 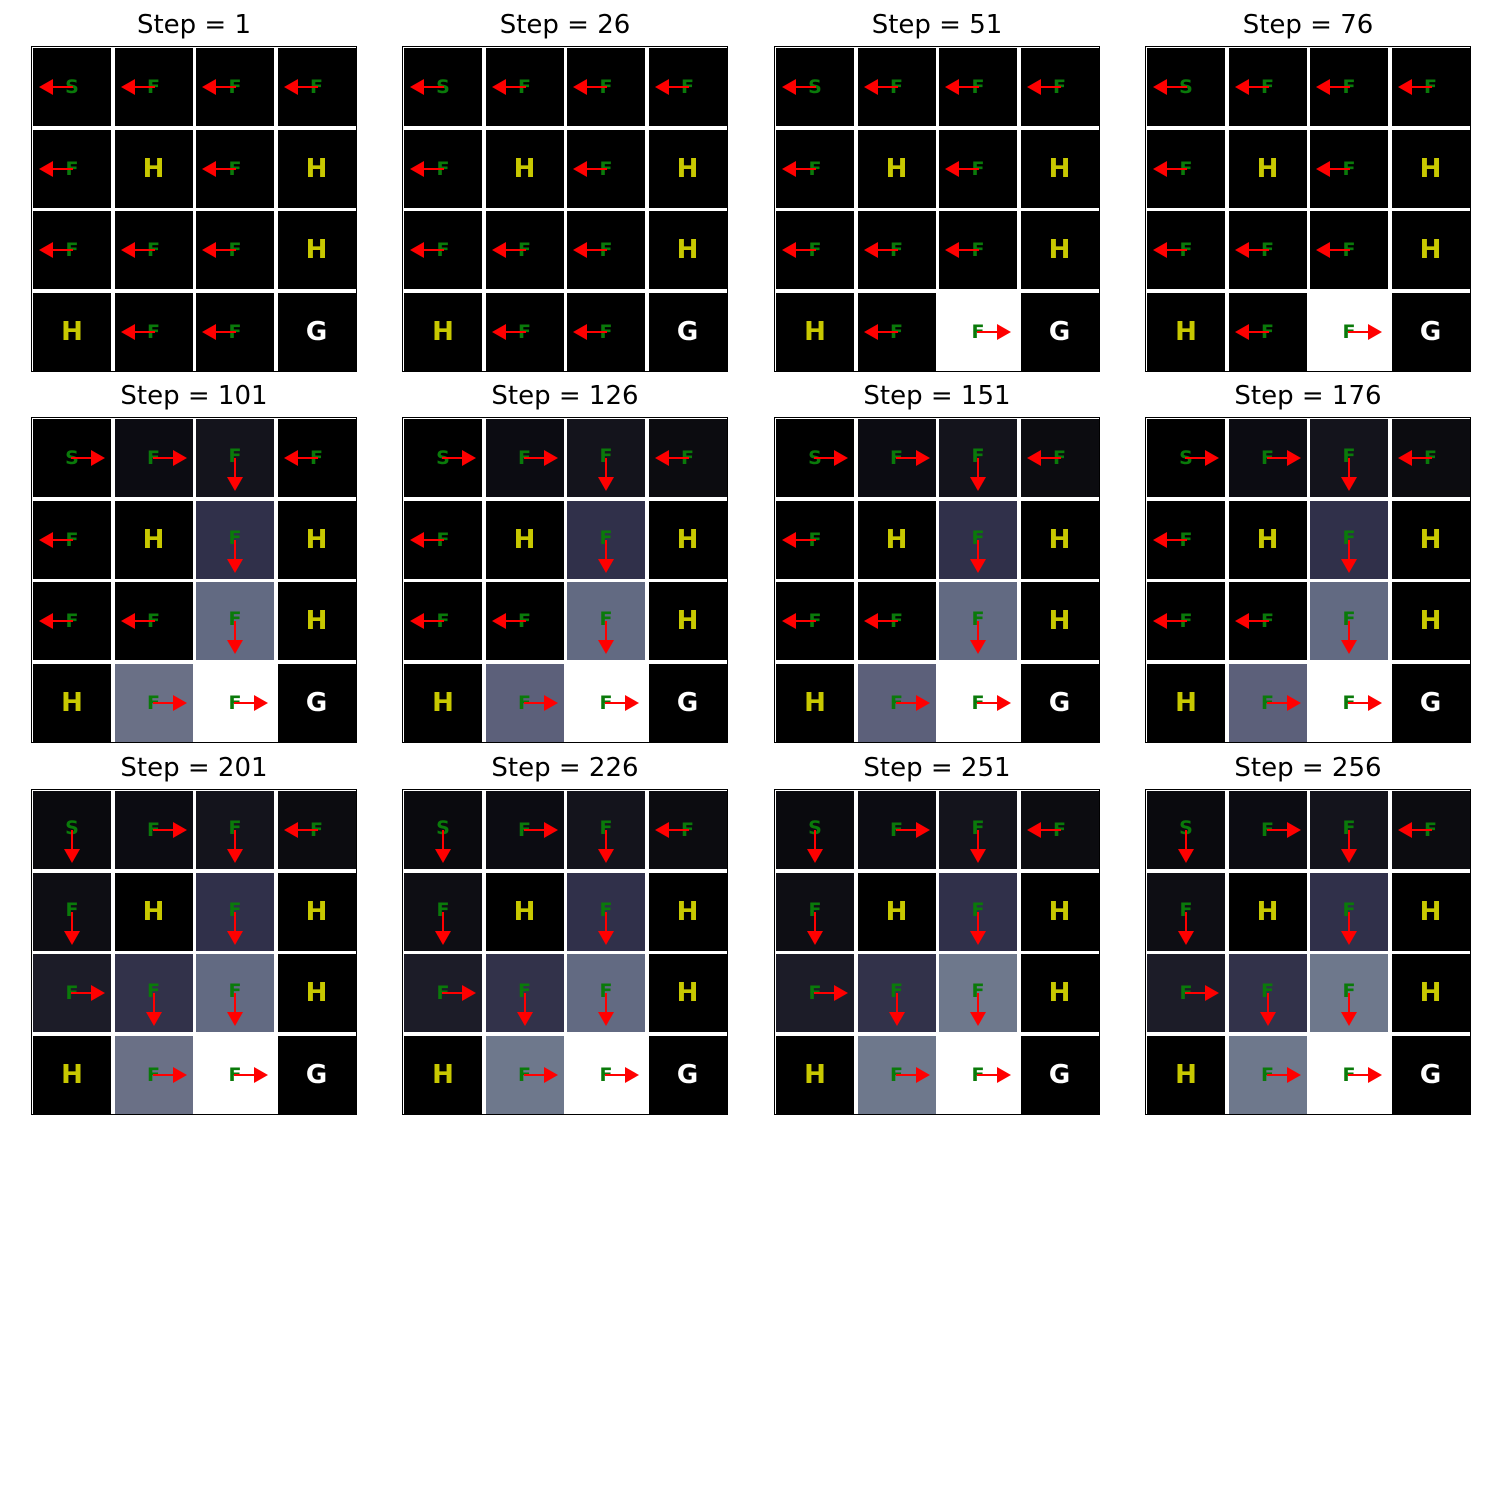 I want to click on panel-title: Step = 176, so click(x=1308, y=396).